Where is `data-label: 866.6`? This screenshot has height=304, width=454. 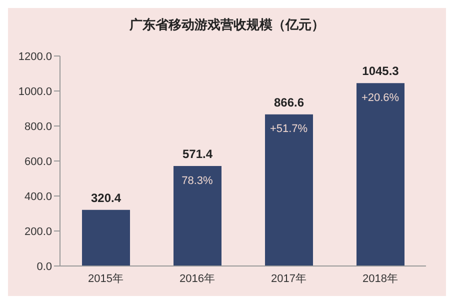 data-label: 866.6 is located at coordinates (289, 102).